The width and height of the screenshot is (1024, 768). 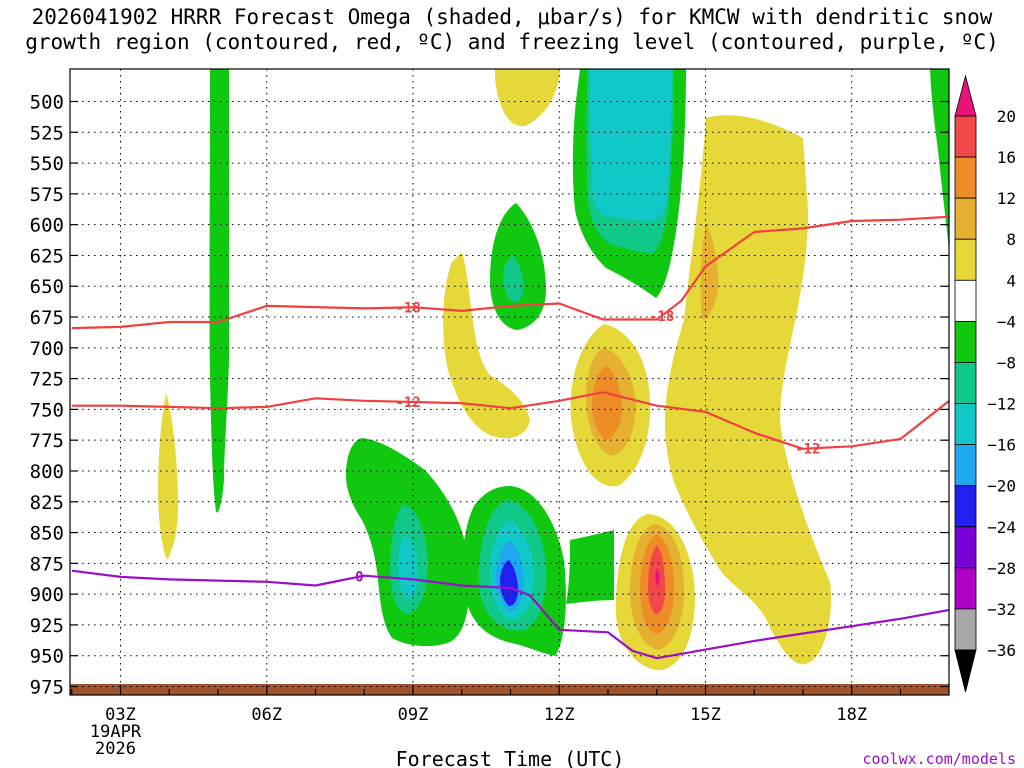 I want to click on descent-region-8-right, so click(x=709, y=271).